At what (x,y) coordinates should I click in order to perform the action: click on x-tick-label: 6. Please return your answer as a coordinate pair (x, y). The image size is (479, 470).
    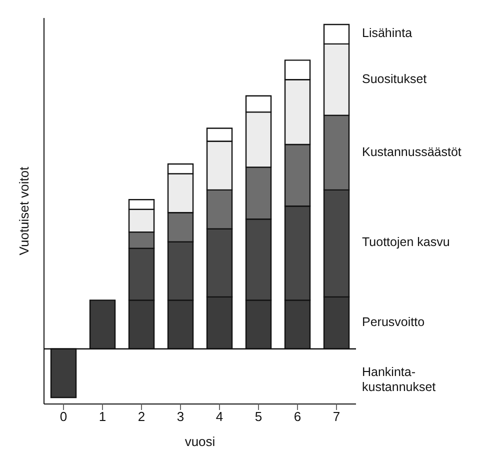
    Looking at the image, I should click on (298, 416).